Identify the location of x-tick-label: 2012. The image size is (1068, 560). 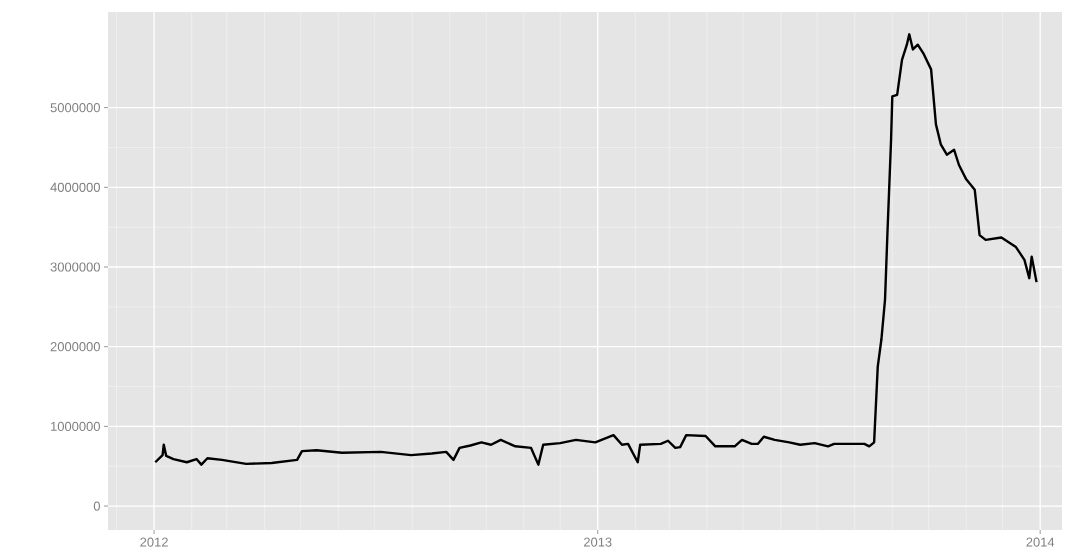
(154, 542).